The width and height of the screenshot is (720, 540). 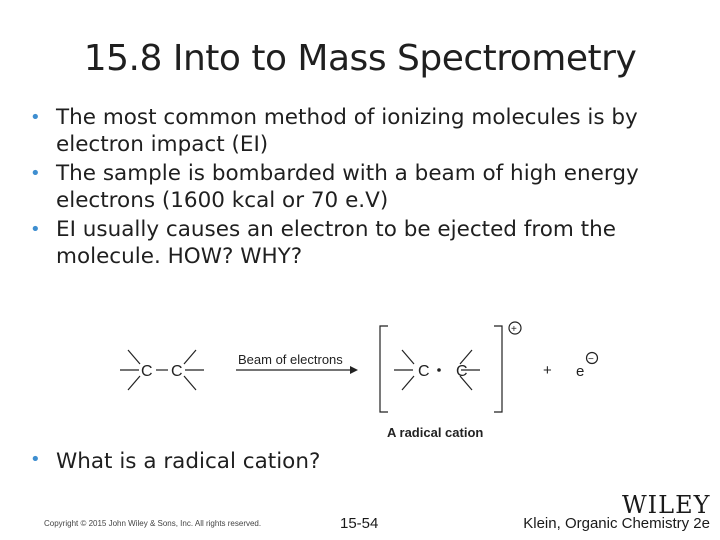 What do you see at coordinates (591, 359) in the screenshot?
I see `electron-charge-label: −` at bounding box center [591, 359].